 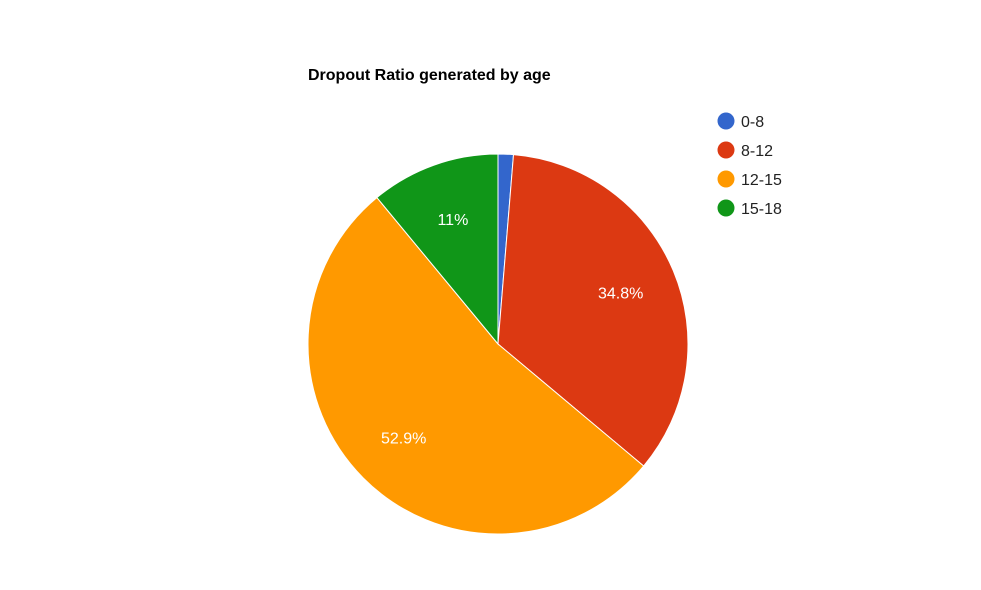 I want to click on slice-labels: 34.8% 52.9% 11%, so click(x=512, y=330).